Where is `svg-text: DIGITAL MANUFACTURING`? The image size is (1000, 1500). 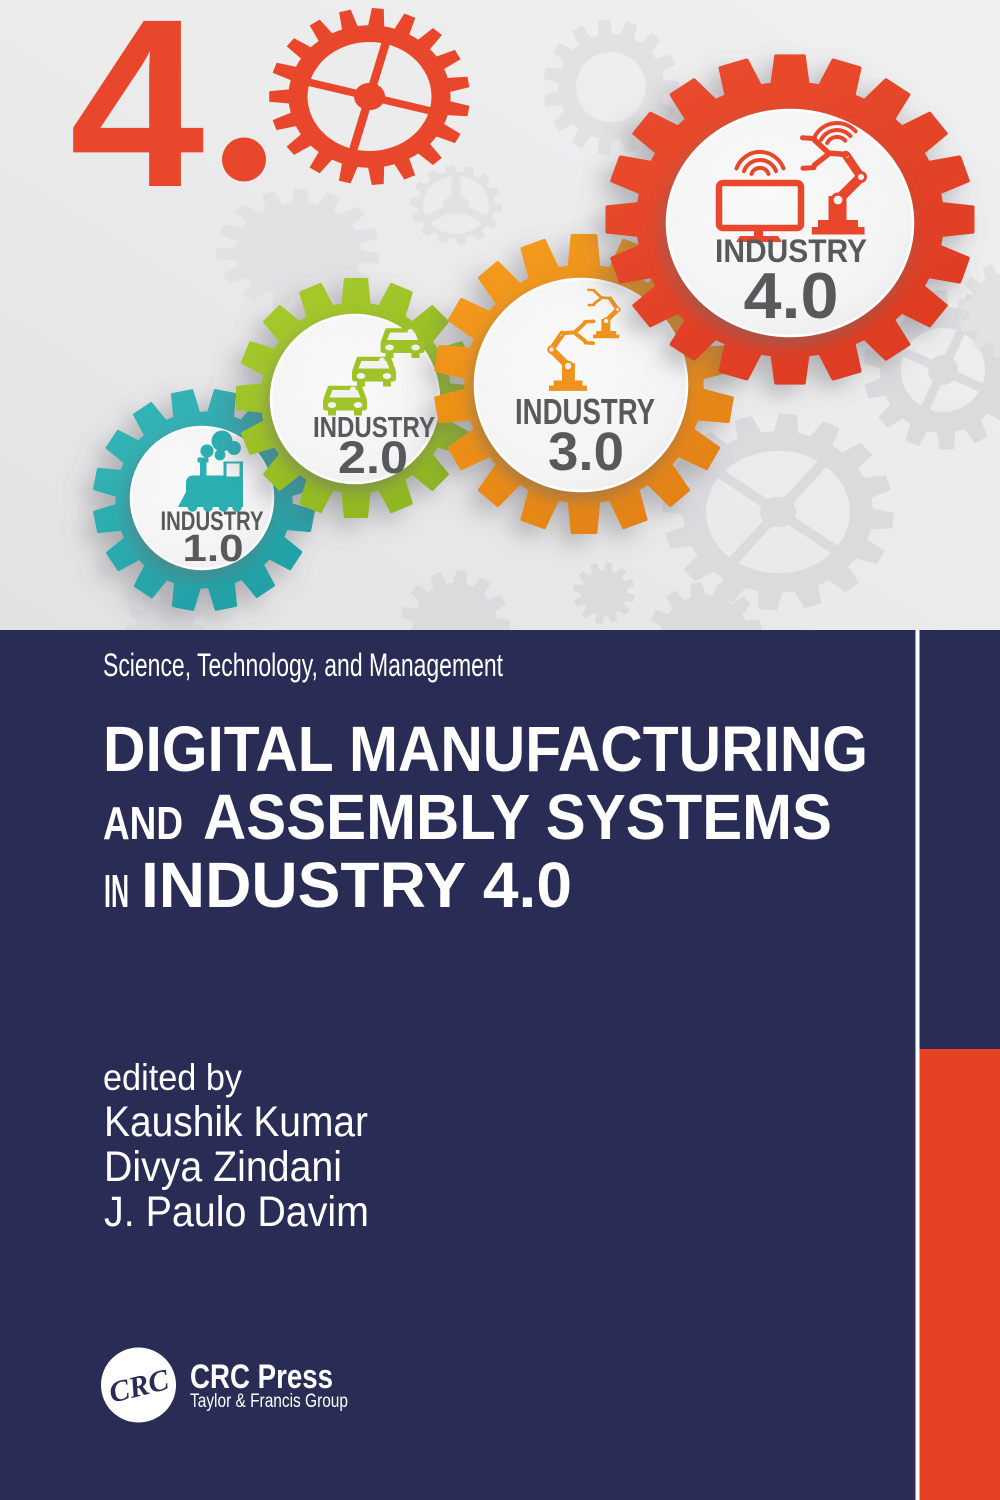 svg-text: DIGITAL MANUFACTURING is located at coordinates (485, 749).